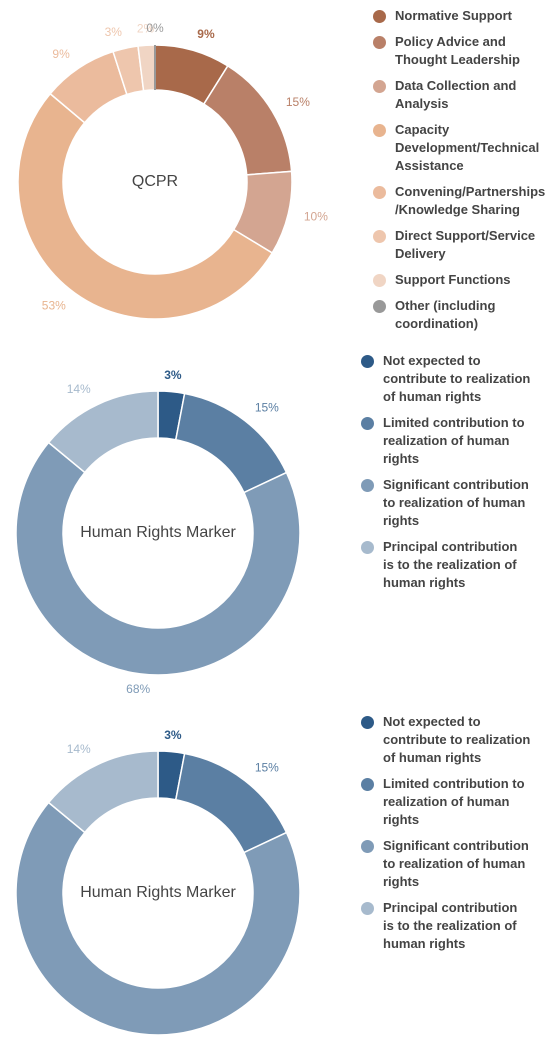 The width and height of the screenshot is (547, 1043). I want to click on chart-title: QCPR, so click(155, 181).